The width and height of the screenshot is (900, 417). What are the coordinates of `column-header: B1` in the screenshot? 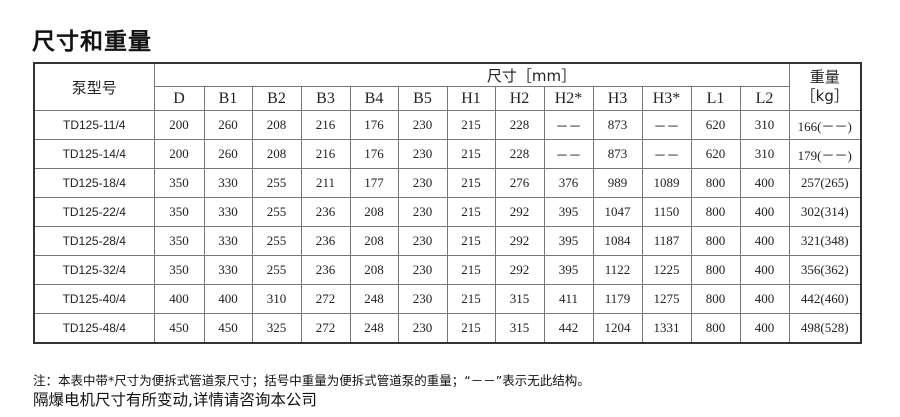 It's located at (228, 98).